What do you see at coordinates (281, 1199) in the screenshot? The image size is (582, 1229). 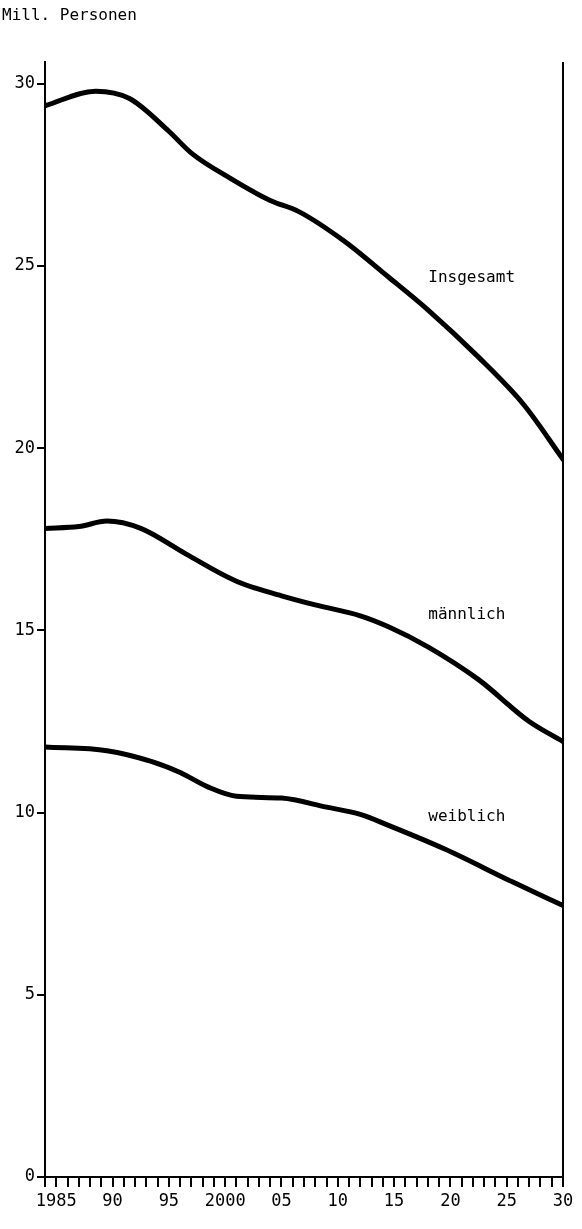 I see `x-tick-label: 05` at bounding box center [281, 1199].